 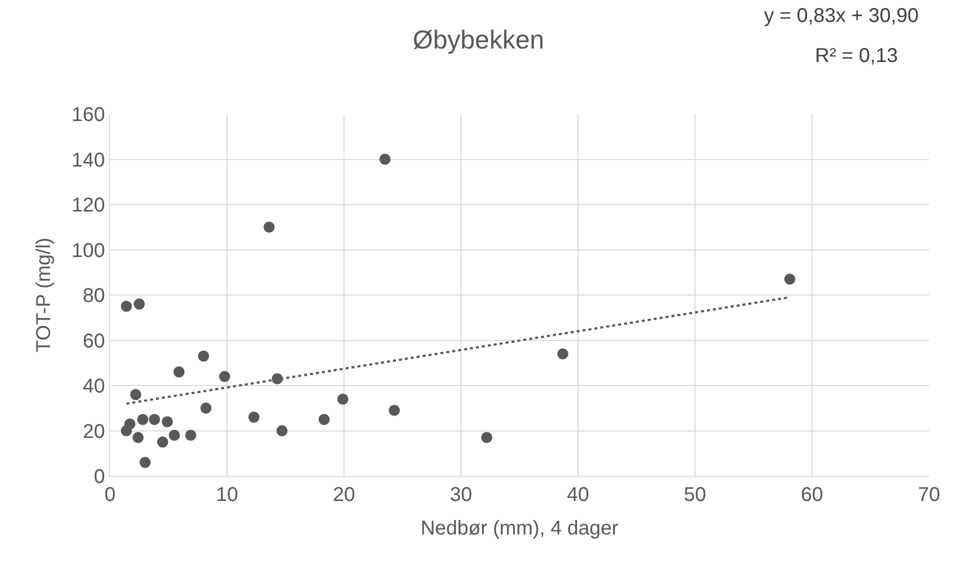 What do you see at coordinates (519, 529) in the screenshot?
I see `x-axis-title: Nedbør (mm), 4 dager` at bounding box center [519, 529].